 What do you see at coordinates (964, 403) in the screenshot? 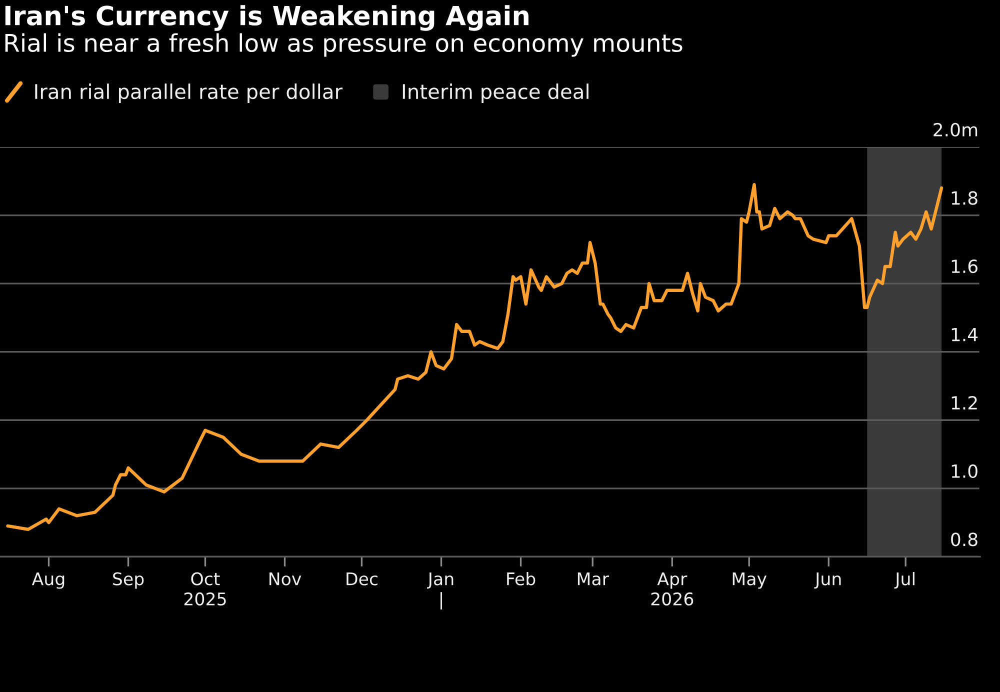
I see `y-tick-label: 1.2` at bounding box center [964, 403].